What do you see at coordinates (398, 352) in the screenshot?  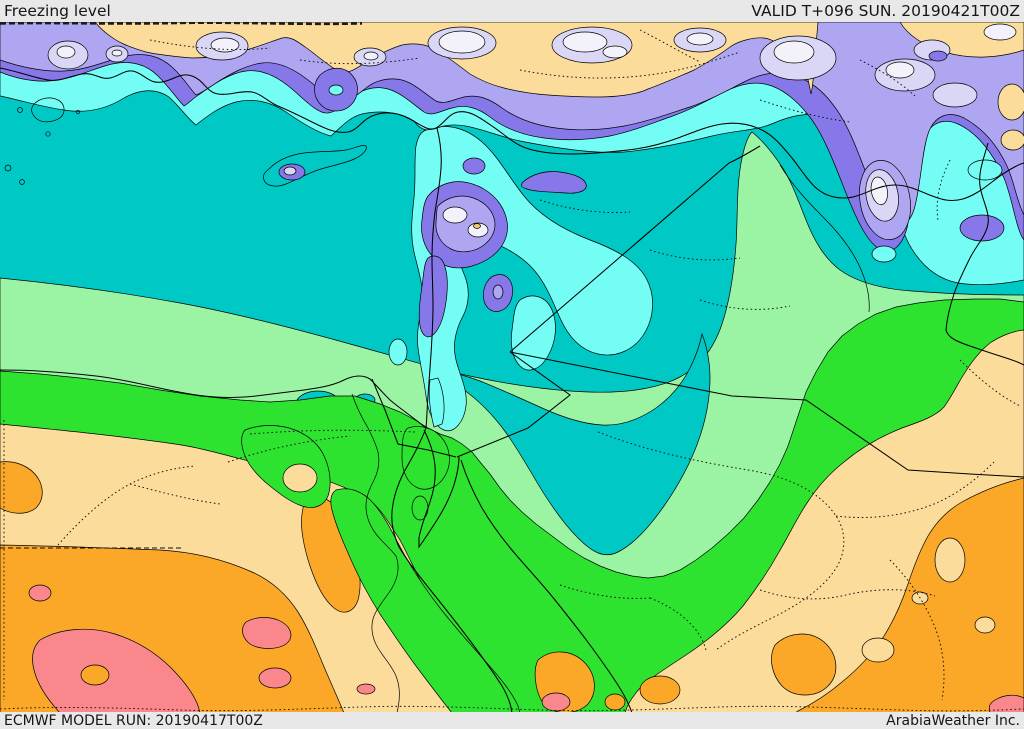 I see `cyan-blob` at bounding box center [398, 352].